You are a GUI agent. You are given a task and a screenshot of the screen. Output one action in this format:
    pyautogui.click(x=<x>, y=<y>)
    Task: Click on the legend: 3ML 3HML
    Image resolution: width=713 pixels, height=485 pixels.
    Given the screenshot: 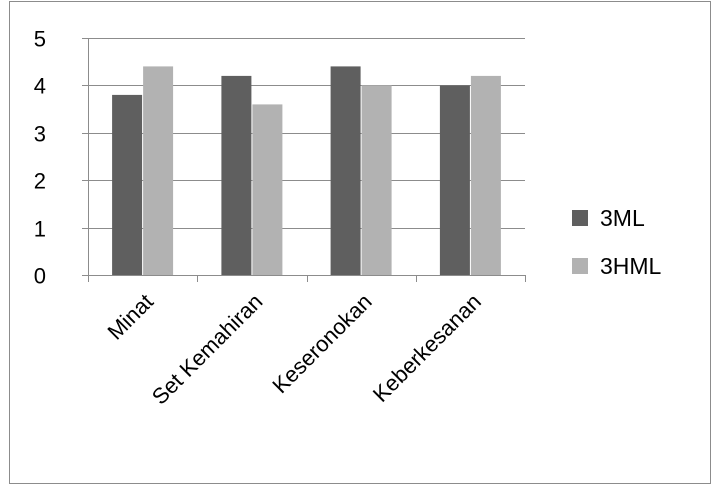 What is the action you would take?
    pyautogui.click(x=617, y=242)
    